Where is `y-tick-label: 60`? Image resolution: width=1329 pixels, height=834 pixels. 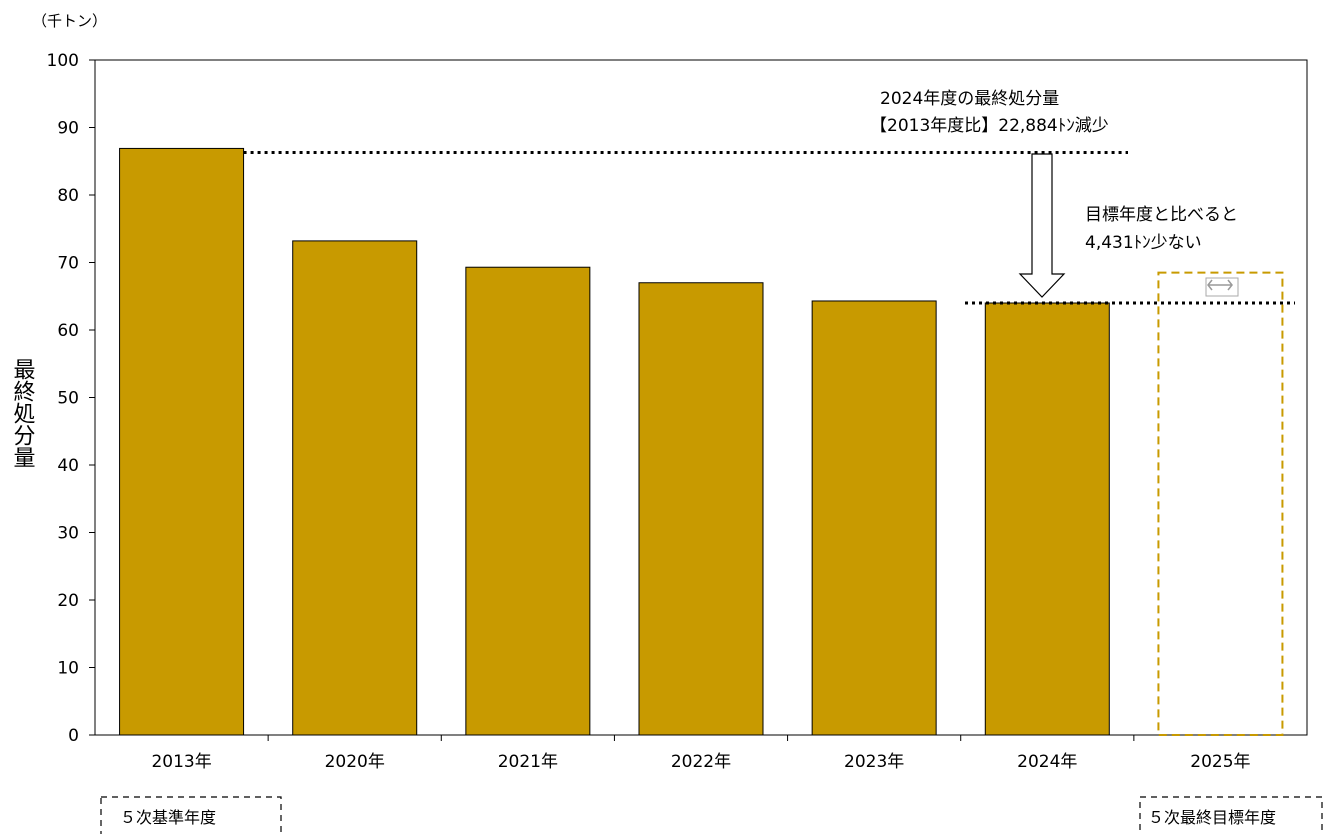 y-tick-label: 60 is located at coordinates (68, 331).